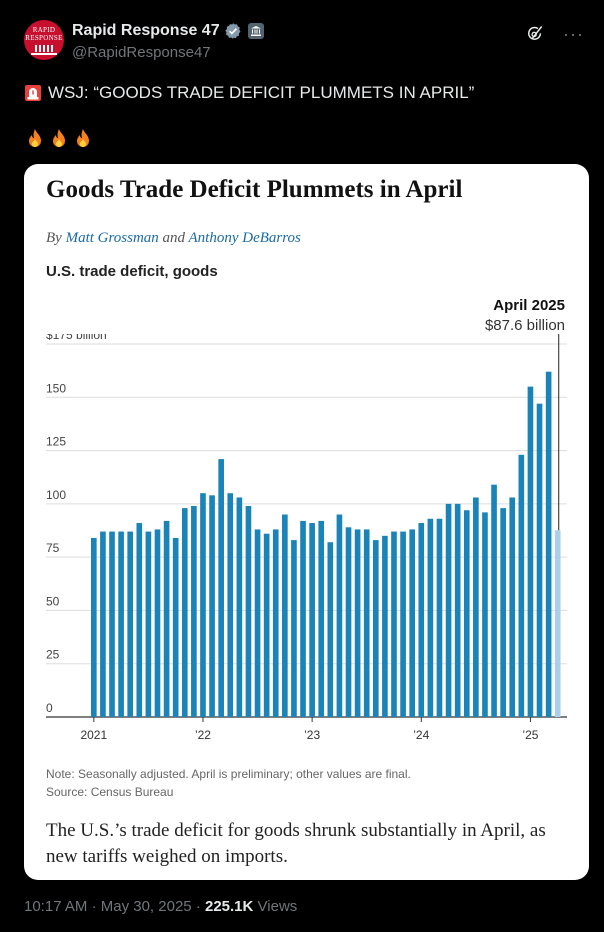  I want to click on y-tick-label: 50, so click(53, 601).